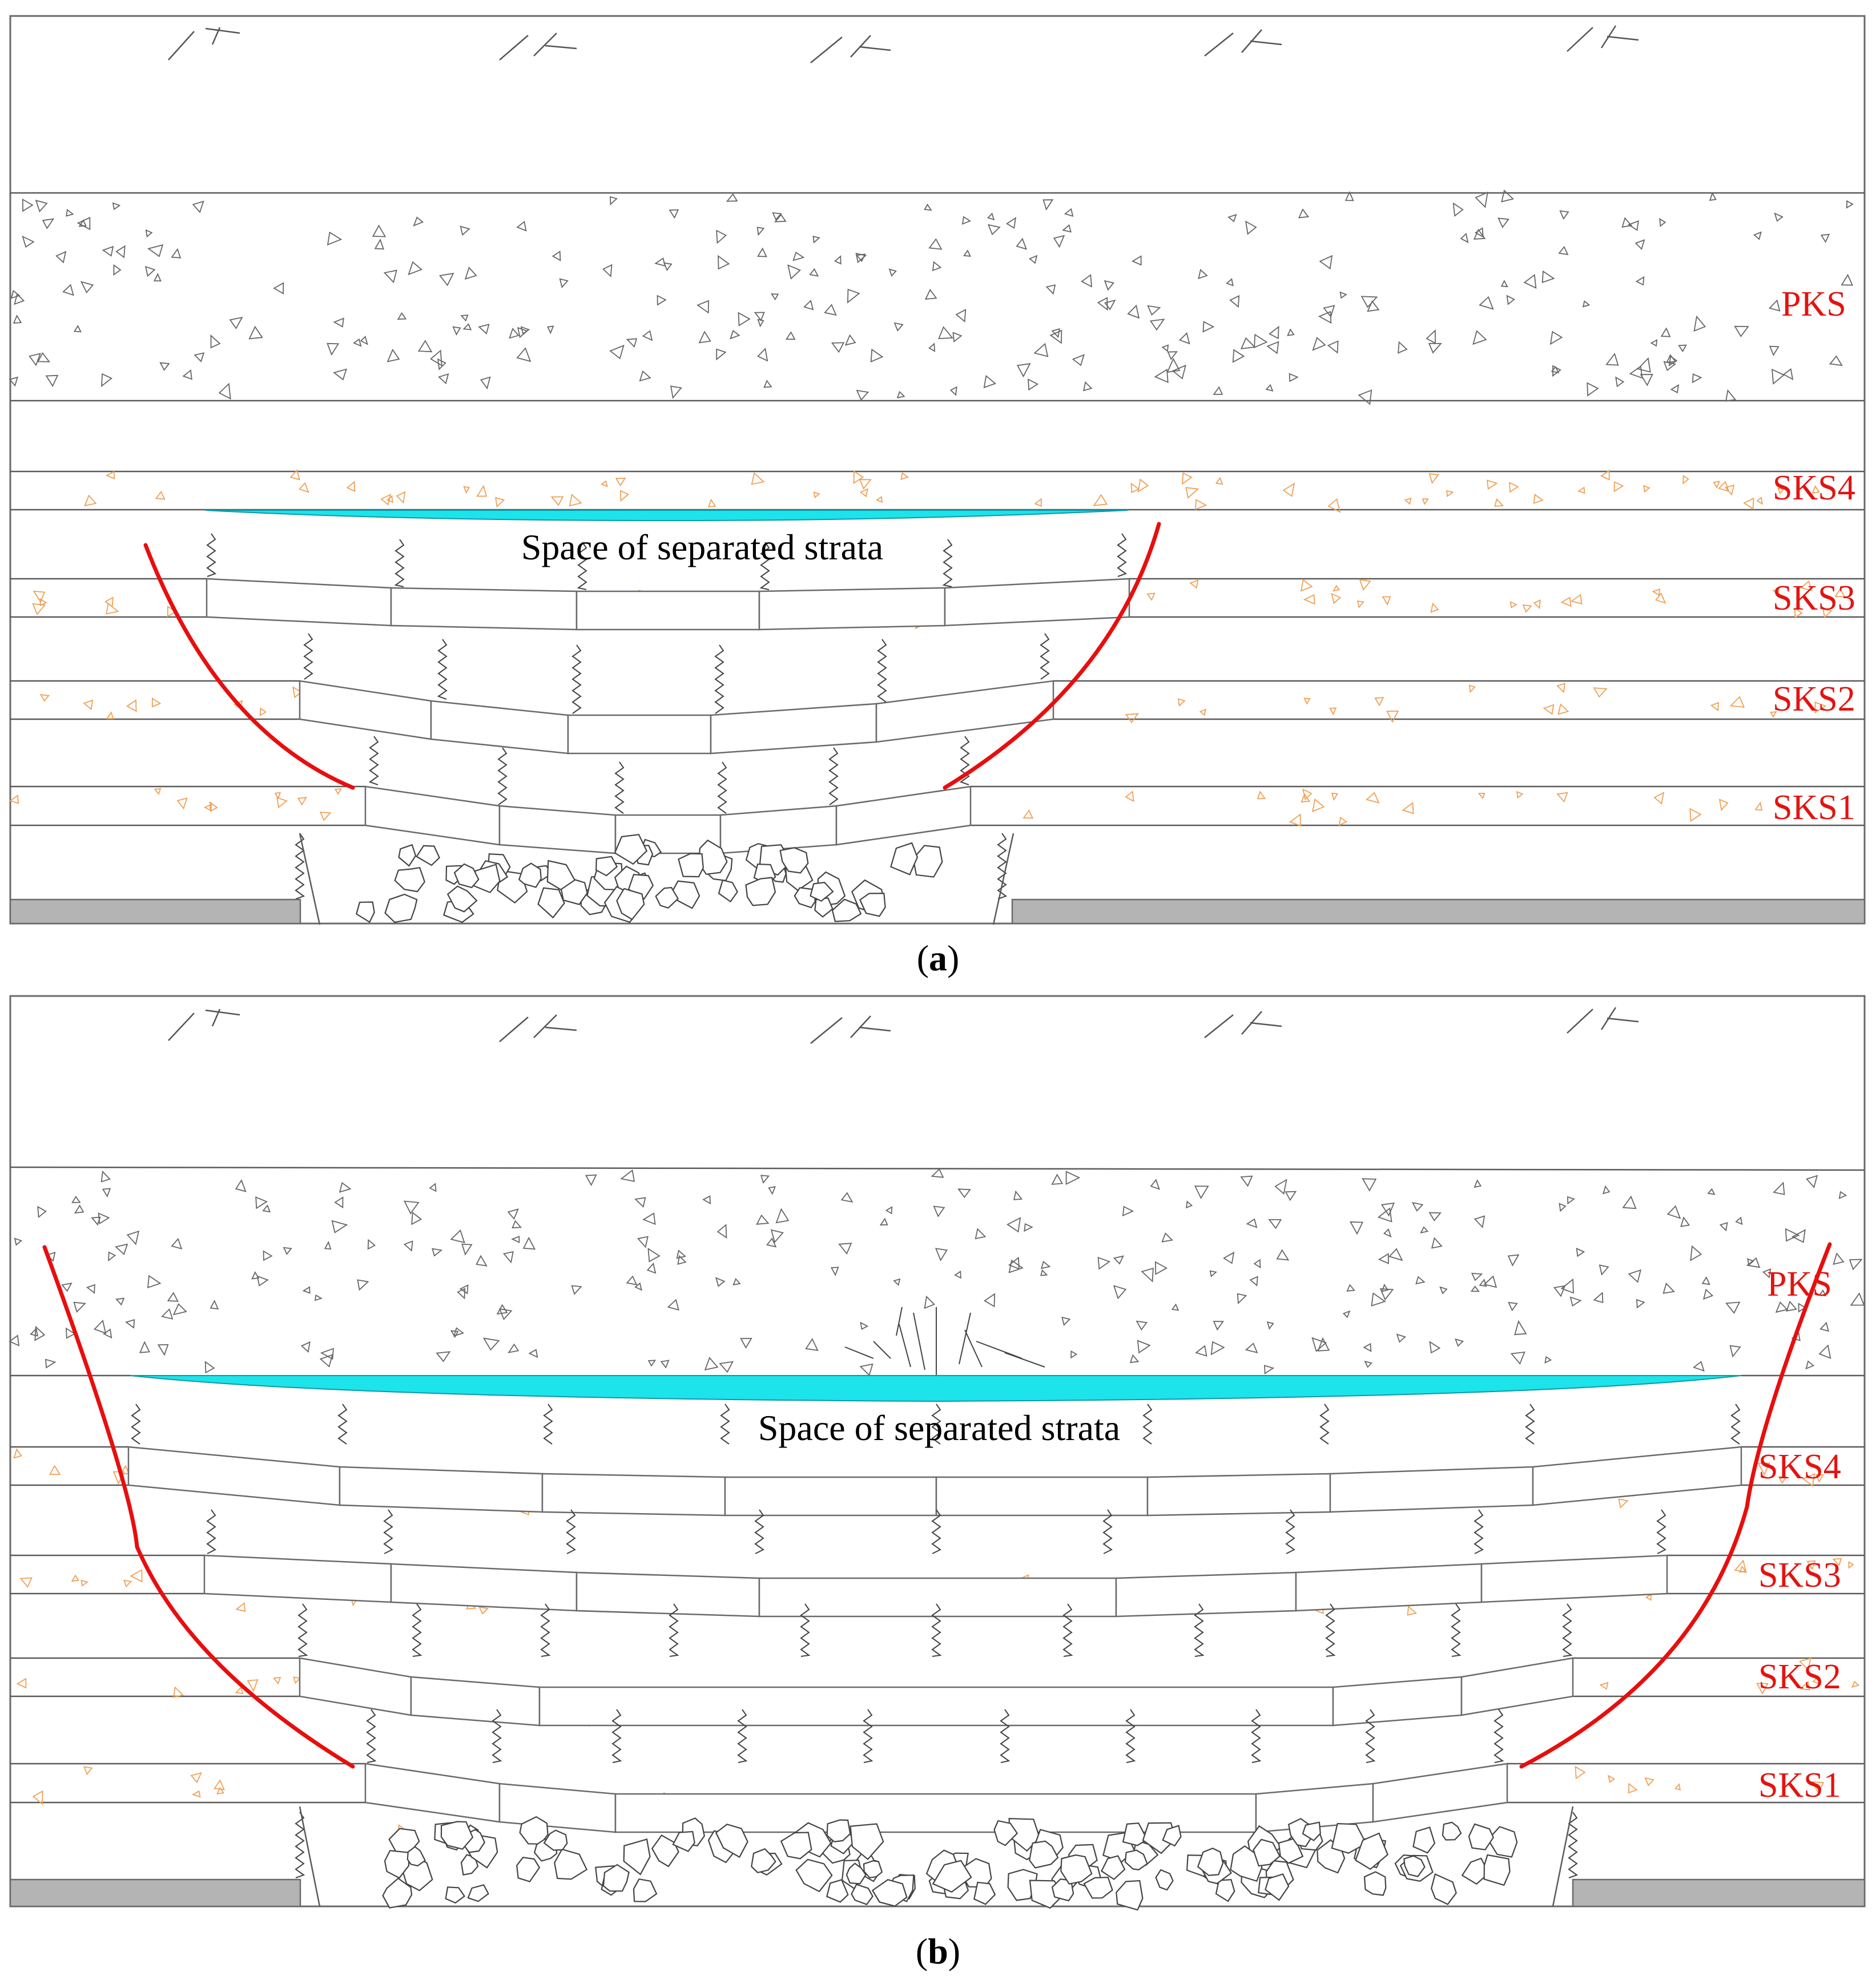 This screenshot has width=1876, height=1988. Describe the element at coordinates (668, 604) in the screenshot. I see `sks3-broken-blocks` at that location.